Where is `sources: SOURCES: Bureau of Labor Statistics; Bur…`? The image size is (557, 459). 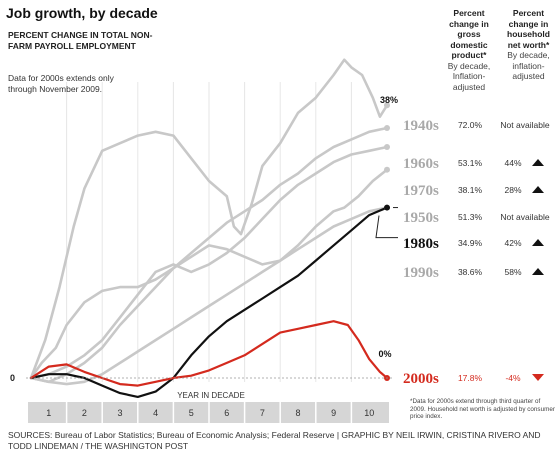
sources: SOURCES: Bureau of Labor Statistics; Bur… is located at coordinates (274, 440).